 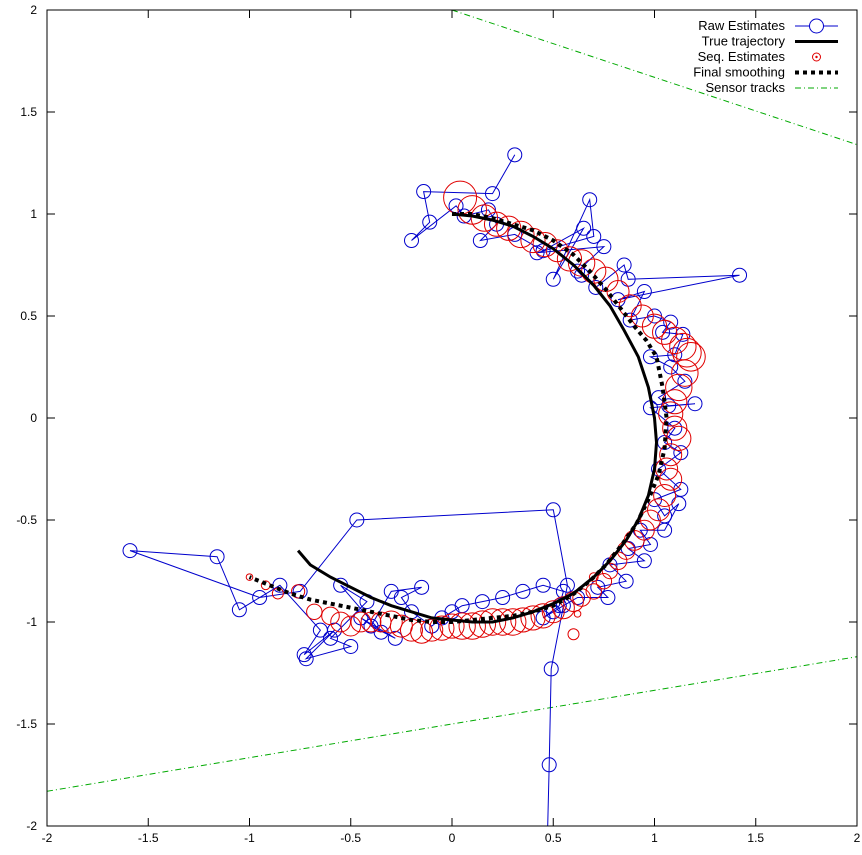 What do you see at coordinates (33, 214) in the screenshot?
I see `y-tick-label: 1` at bounding box center [33, 214].